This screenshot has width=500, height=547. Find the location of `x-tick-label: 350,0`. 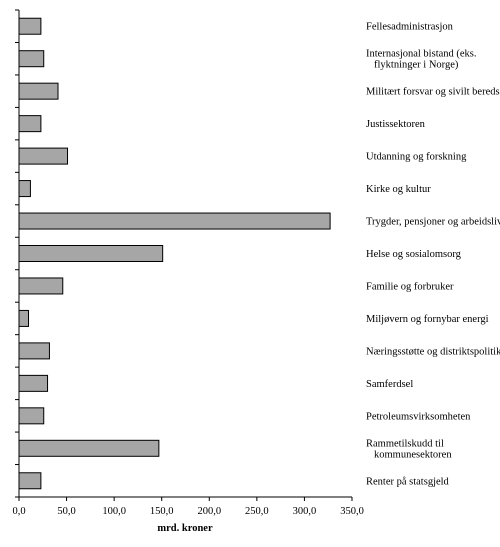

x-tick-label: 350,0 is located at coordinates (352, 511).